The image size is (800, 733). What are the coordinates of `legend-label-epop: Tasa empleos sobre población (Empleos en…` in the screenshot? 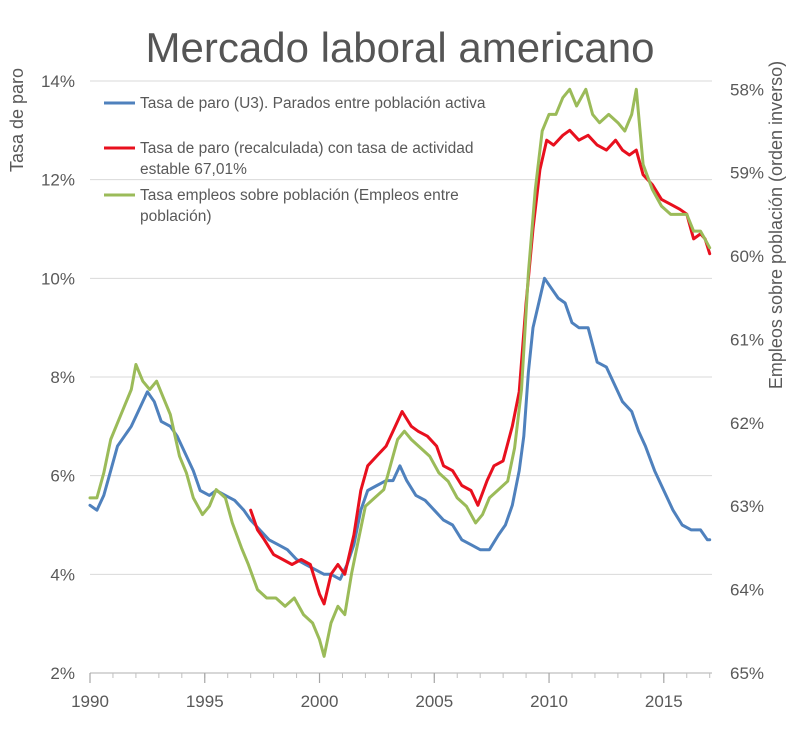 It's located at (301, 206).